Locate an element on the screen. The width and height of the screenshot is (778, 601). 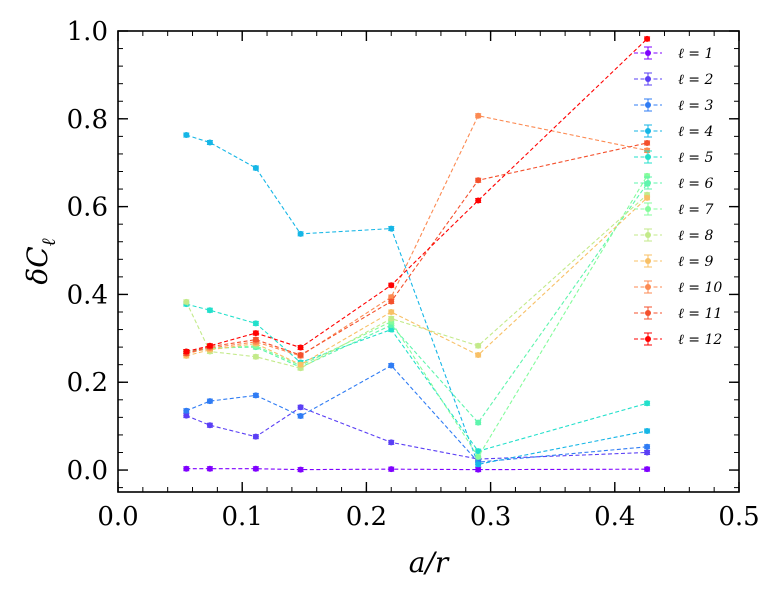
legend-label: ℓ = 8 is located at coordinates (695, 236).